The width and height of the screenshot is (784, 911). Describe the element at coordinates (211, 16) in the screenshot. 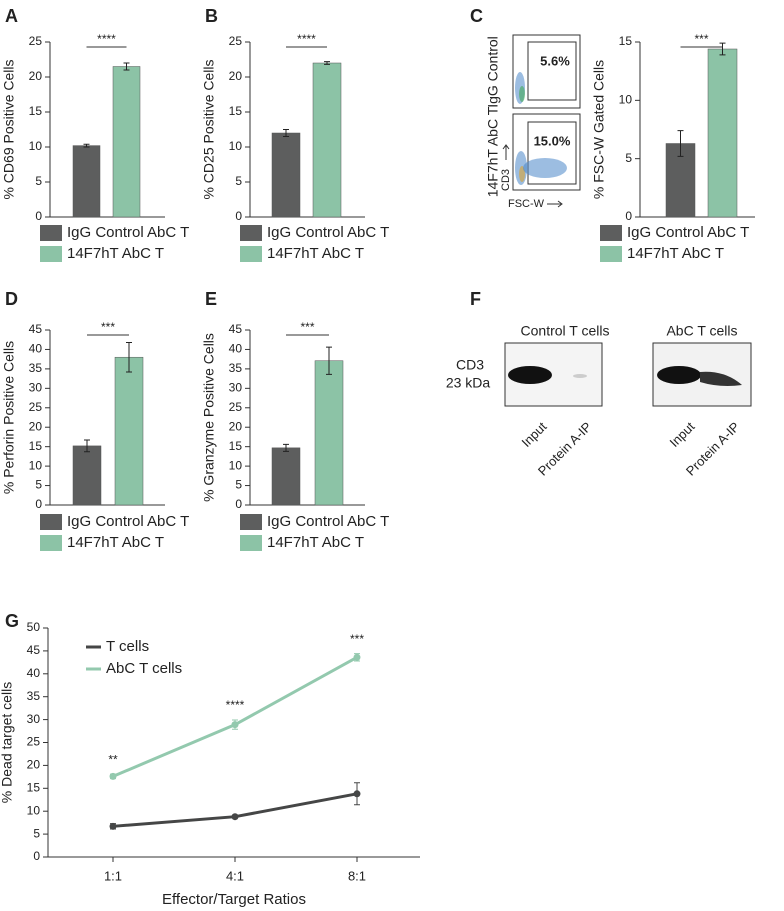

I see `panel-letter: B` at that location.